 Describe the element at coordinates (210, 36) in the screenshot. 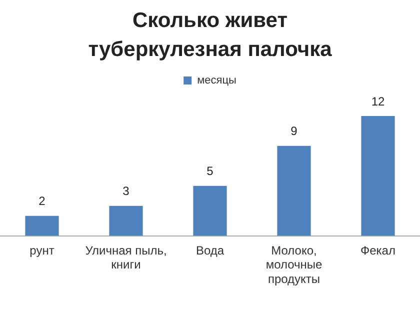

I see `chart-title: Сколько живет туберкулезная палочка` at that location.